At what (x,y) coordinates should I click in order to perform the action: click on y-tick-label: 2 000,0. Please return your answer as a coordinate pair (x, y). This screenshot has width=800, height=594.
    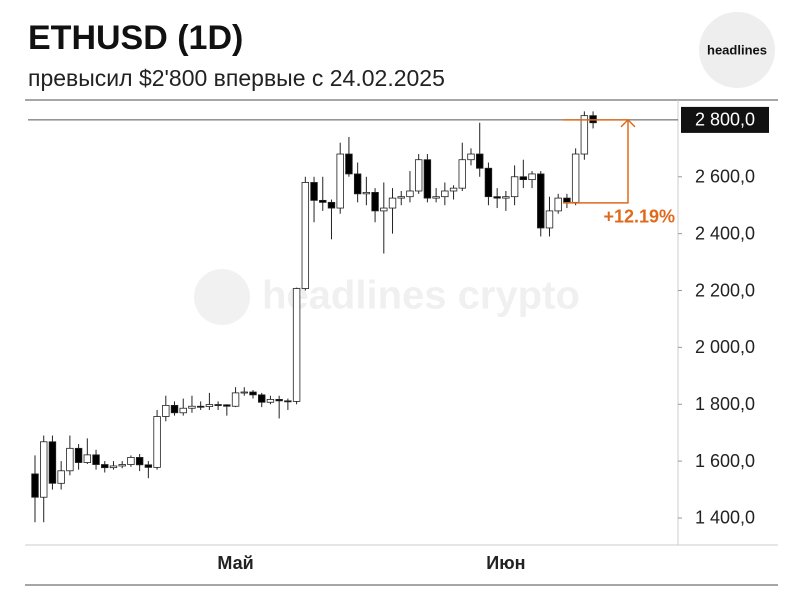
    Looking at the image, I should click on (725, 347).